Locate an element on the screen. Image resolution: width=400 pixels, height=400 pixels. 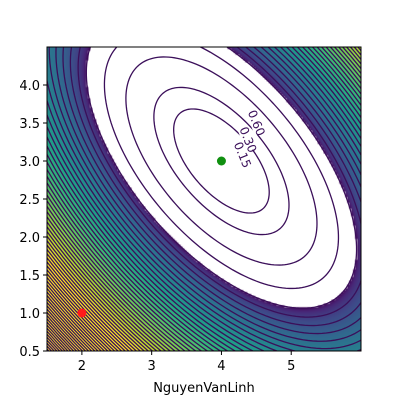
y-tick-label: 0.5 is located at coordinates (29, 352).